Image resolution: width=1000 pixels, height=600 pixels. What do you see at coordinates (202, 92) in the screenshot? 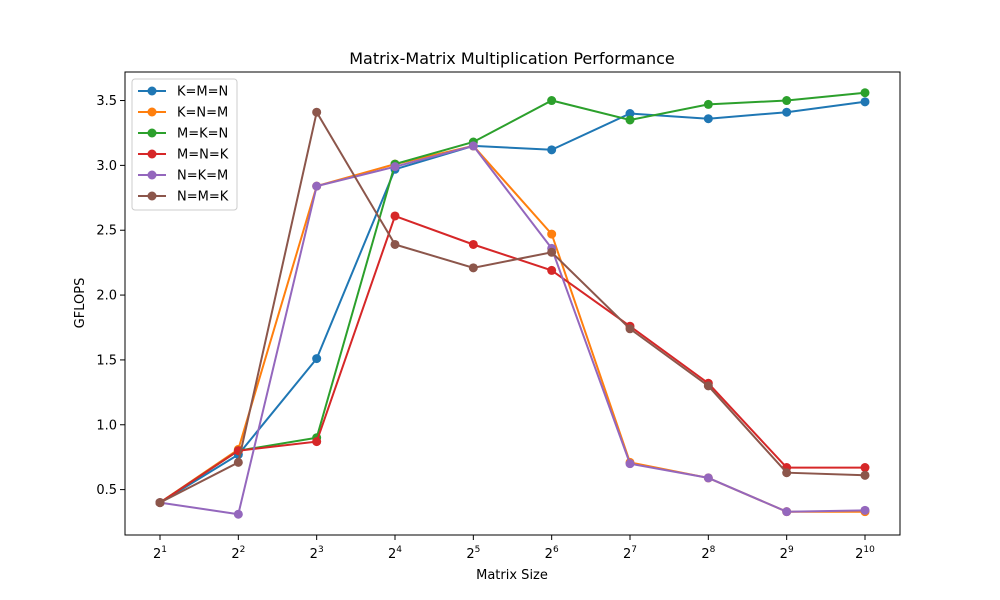
I see `legend-label: K=M=N` at bounding box center [202, 92].